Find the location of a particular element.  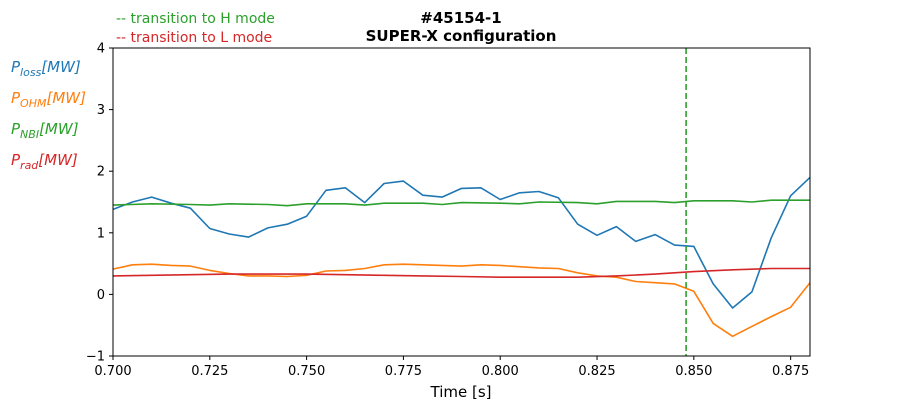

x-tick-label: 0.775 is located at coordinates (403, 371).